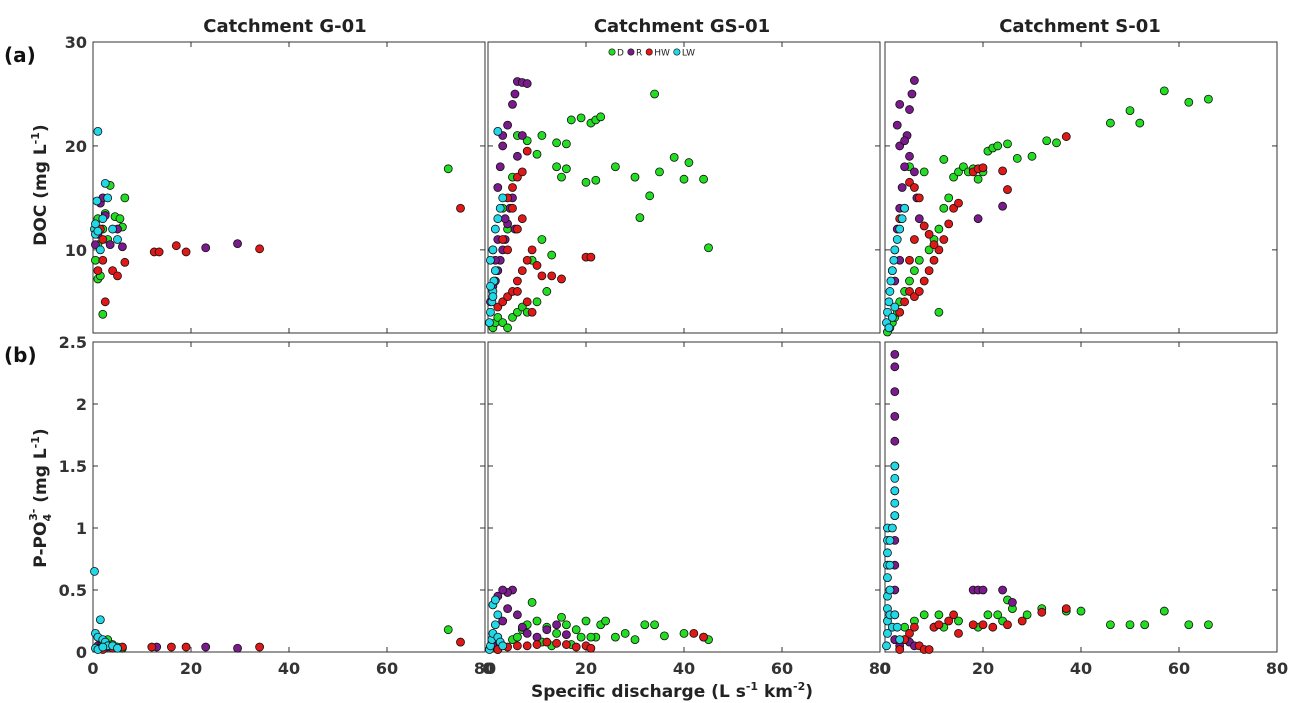 Image resolution: width=1292 pixels, height=703 pixels. Describe the element at coordinates (20, 355) in the screenshot. I see `panel-label-b: (b)` at that location.